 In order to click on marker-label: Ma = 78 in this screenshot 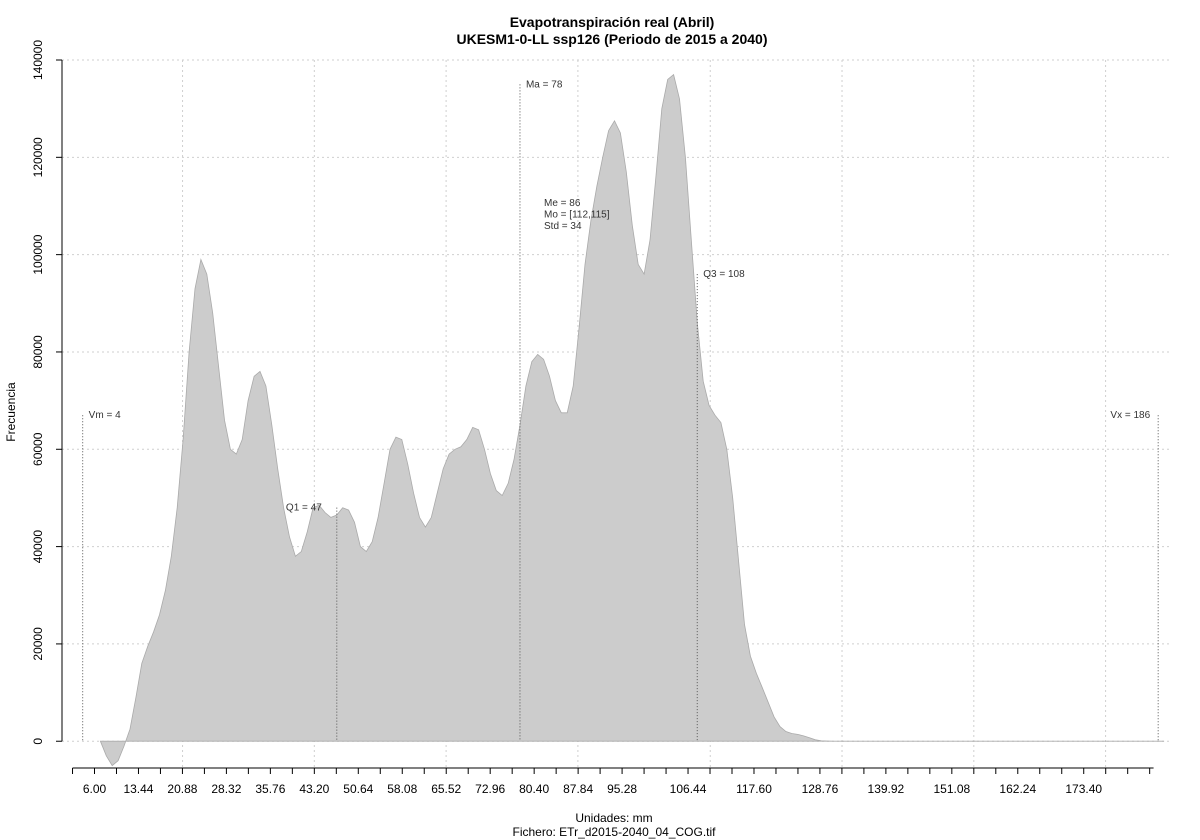, I will do `click(544, 84)`.